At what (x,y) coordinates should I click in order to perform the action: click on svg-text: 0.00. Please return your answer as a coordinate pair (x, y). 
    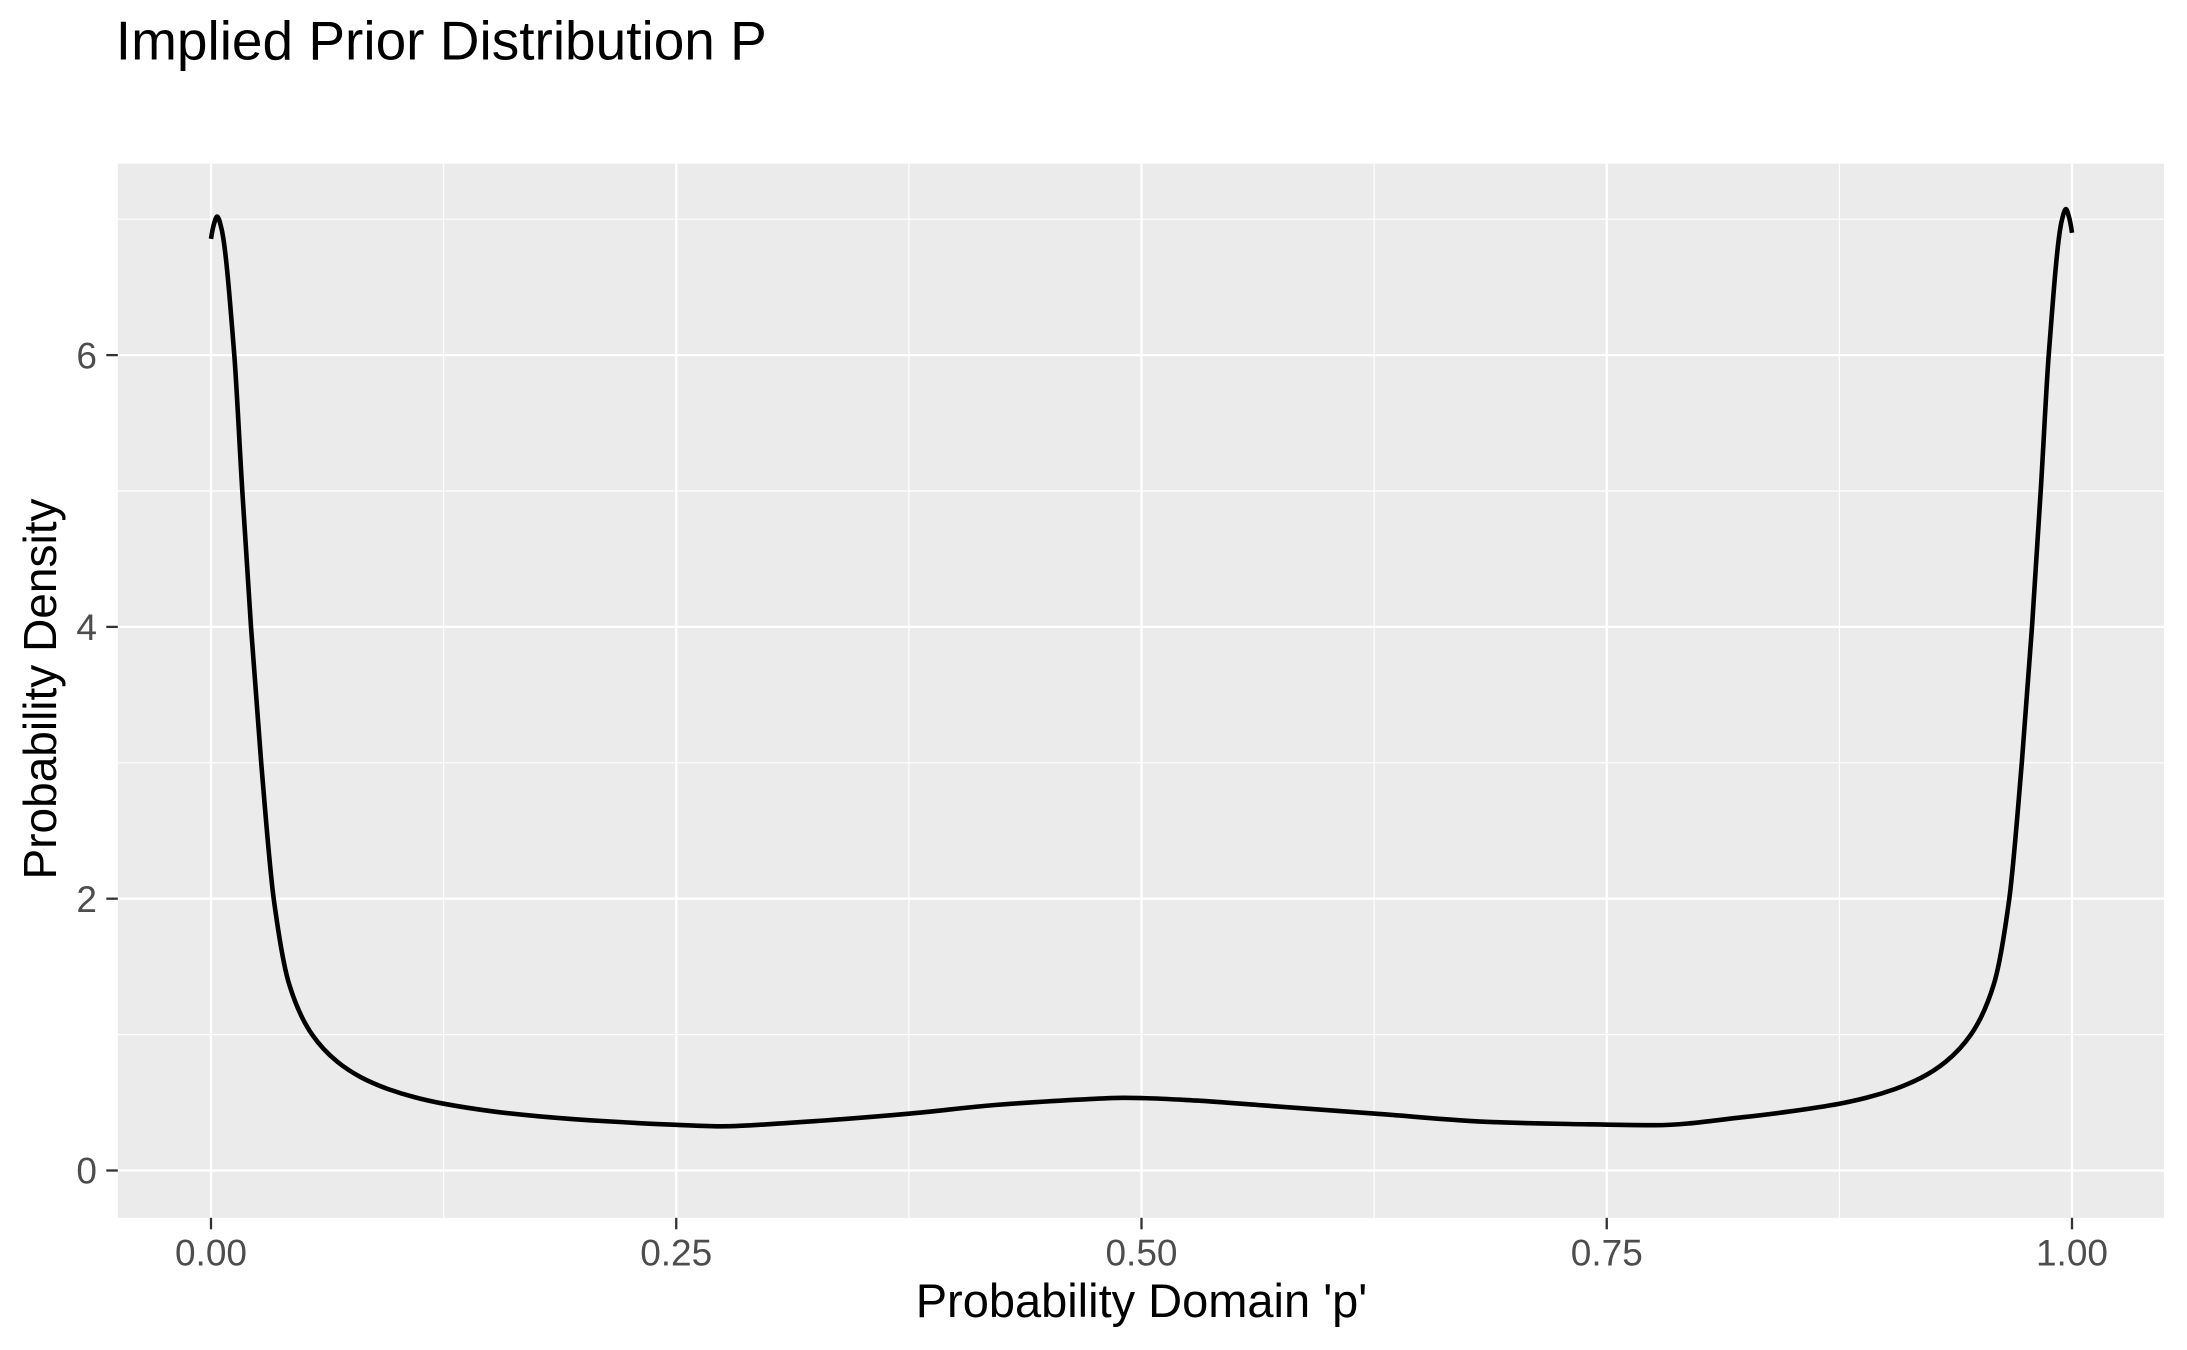
    Looking at the image, I should click on (211, 1253).